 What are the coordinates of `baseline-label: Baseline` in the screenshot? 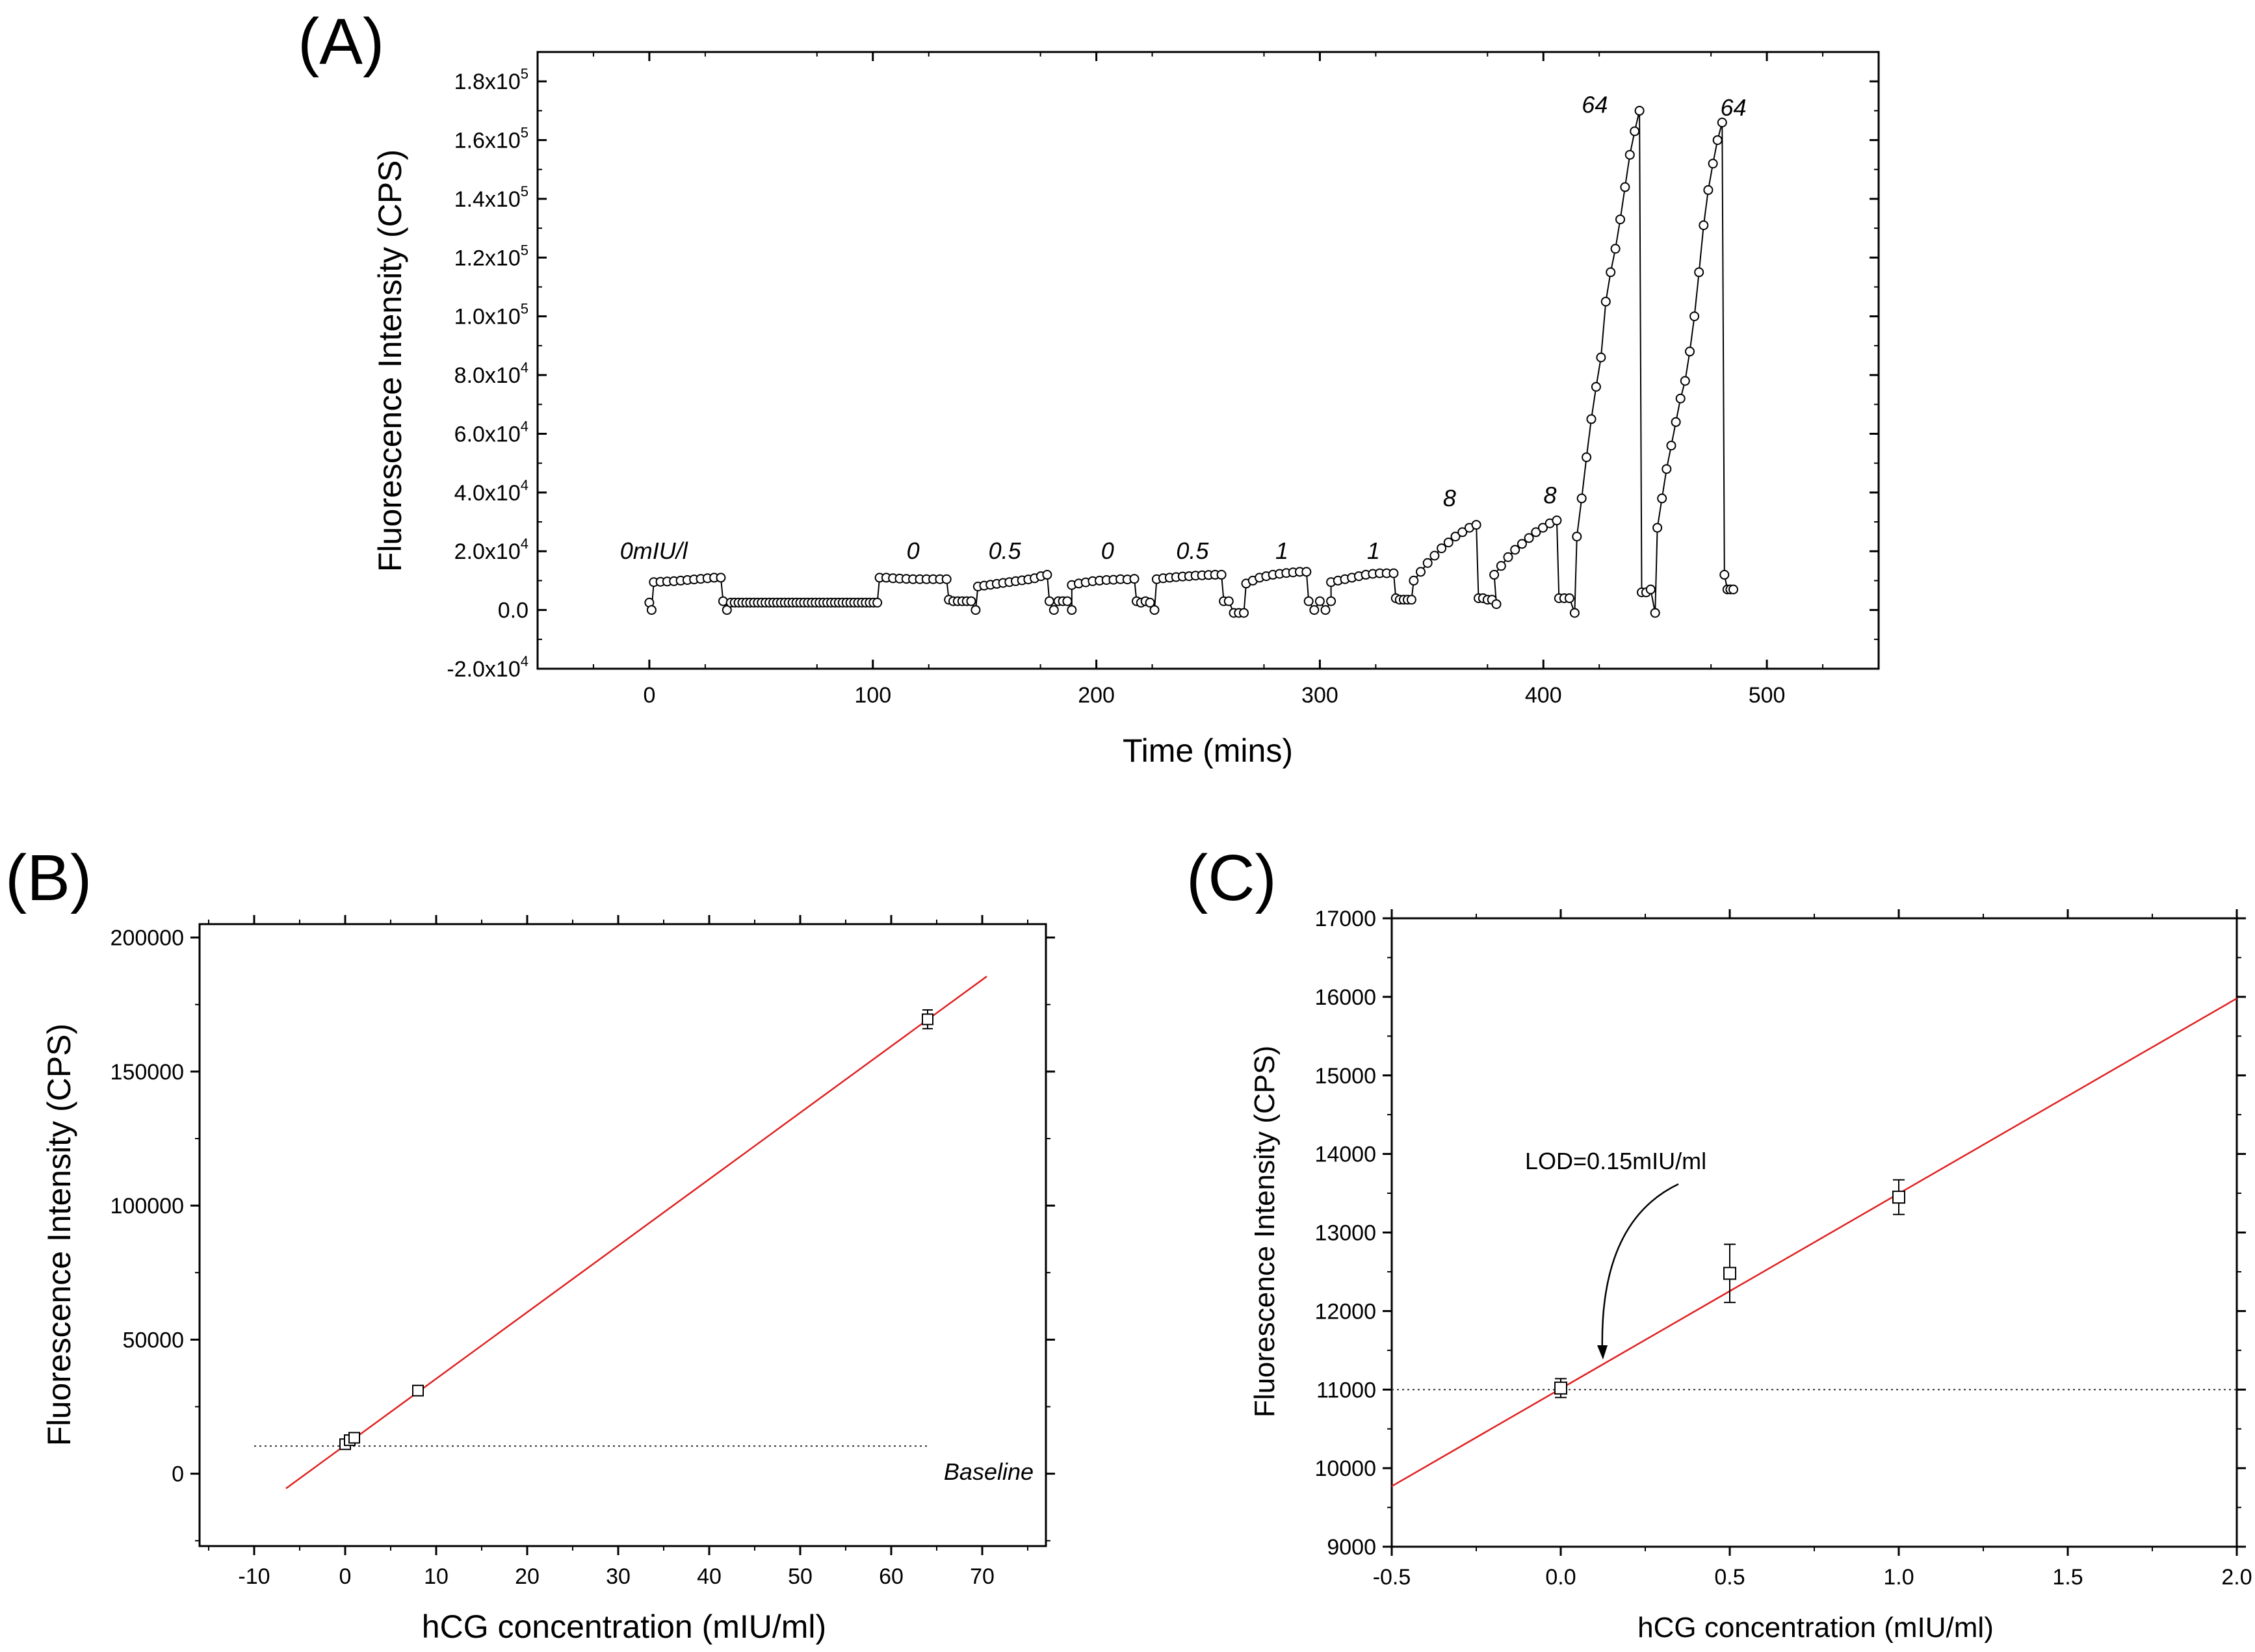 It's located at (989, 1471).